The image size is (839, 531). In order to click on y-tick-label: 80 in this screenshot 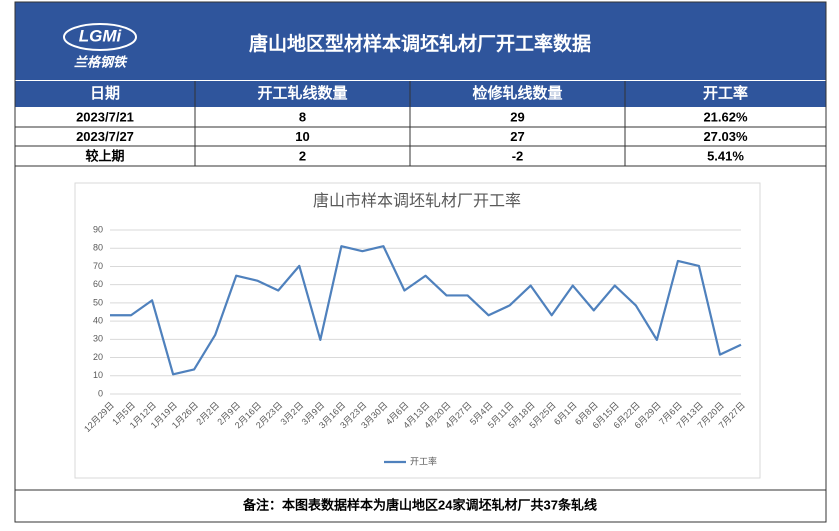, I will do `click(98, 248)`.